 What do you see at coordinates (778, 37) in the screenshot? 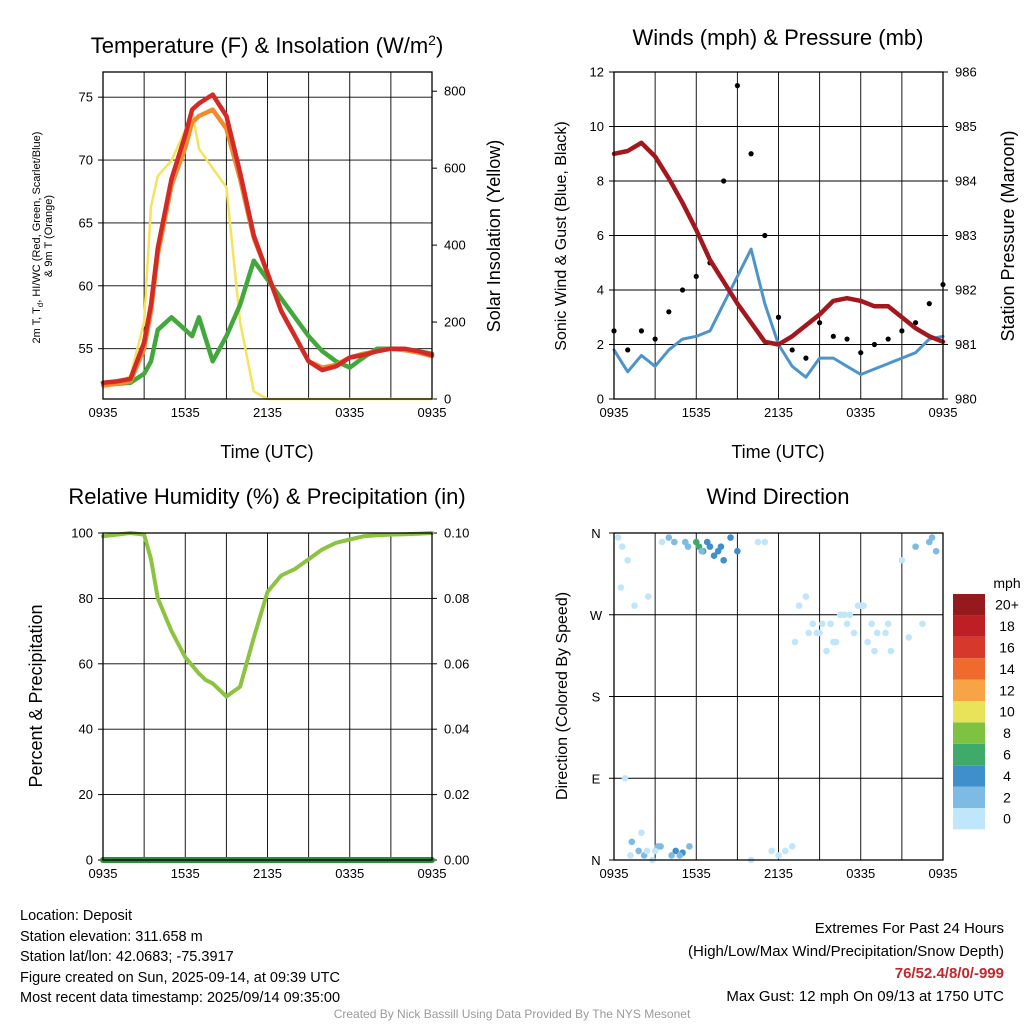
I see `winds-title: Winds (mph) & Pressure (mb)` at bounding box center [778, 37].